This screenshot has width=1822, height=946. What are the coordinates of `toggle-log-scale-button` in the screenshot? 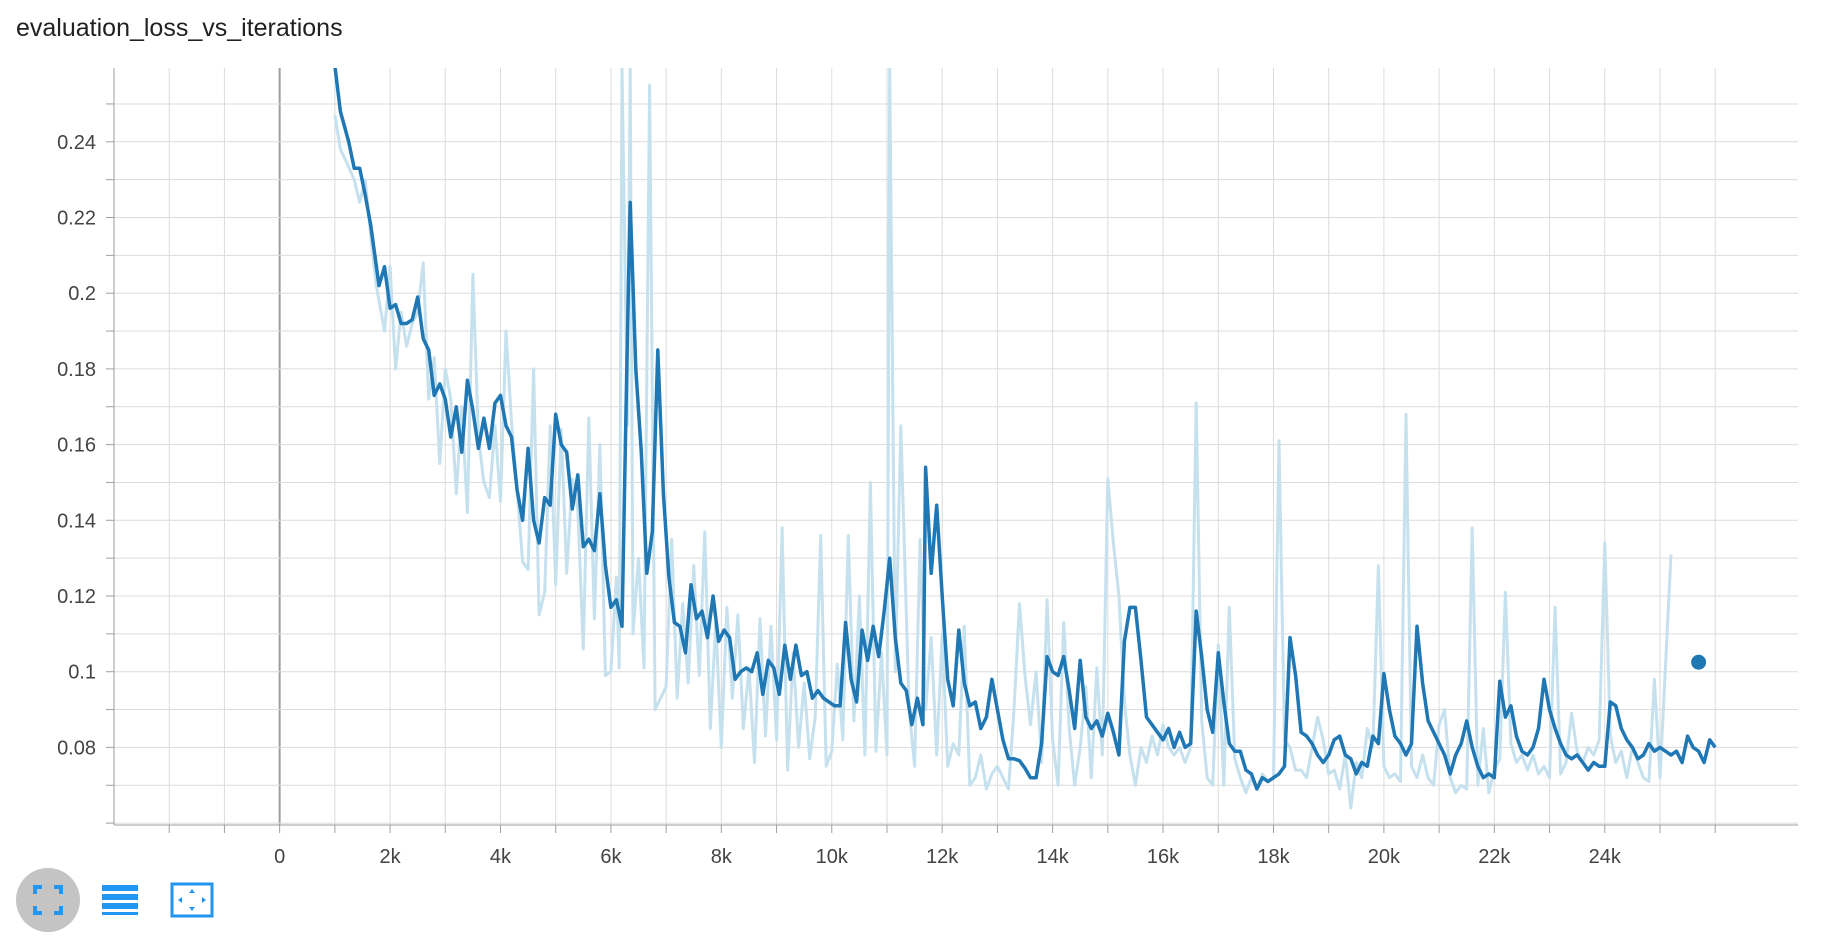 It's located at (120, 900).